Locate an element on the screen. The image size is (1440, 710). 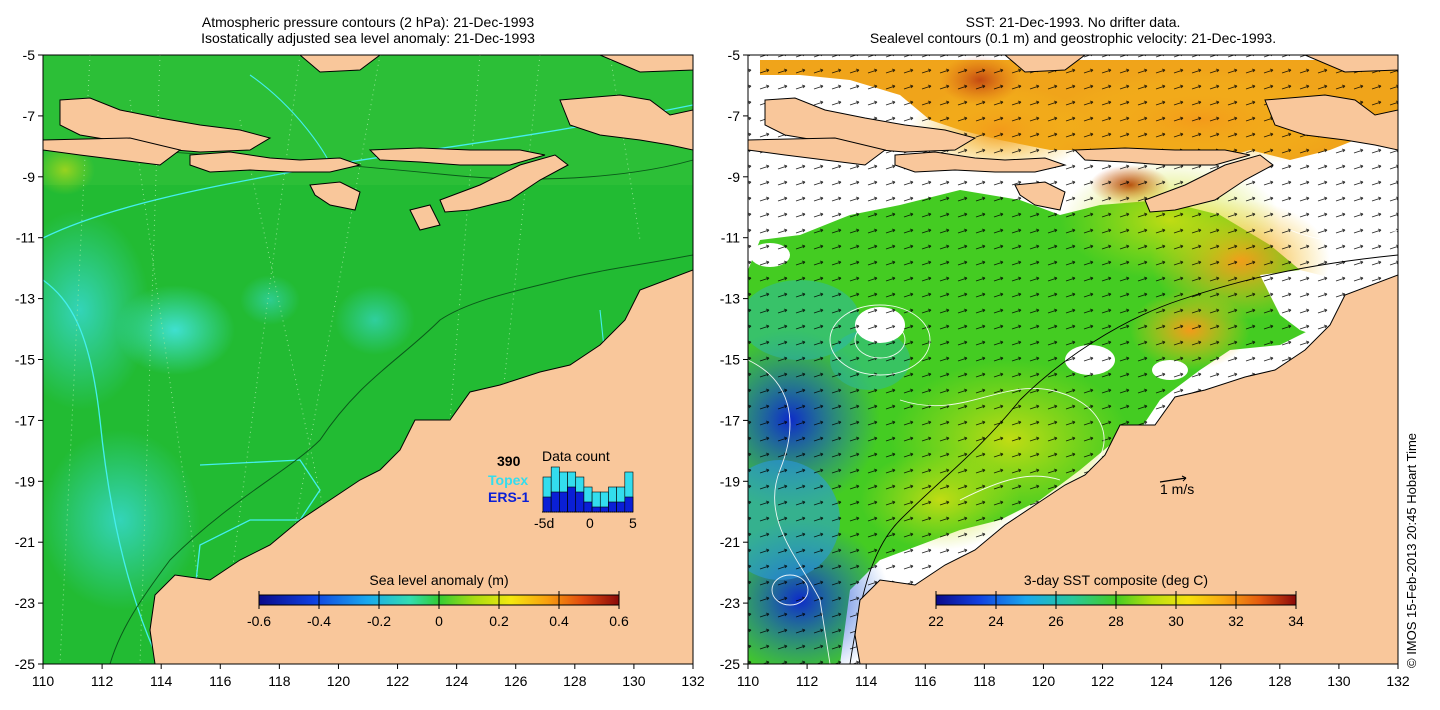
left-lat-tick-label: -19 is located at coordinates (25, 481).